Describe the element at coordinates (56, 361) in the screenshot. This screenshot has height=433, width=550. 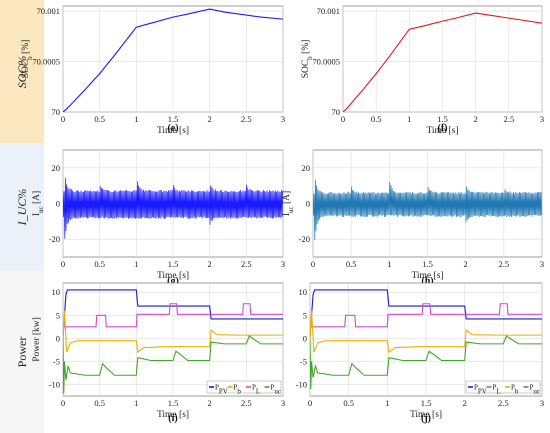
I see `y-tick-label: -5` at that location.